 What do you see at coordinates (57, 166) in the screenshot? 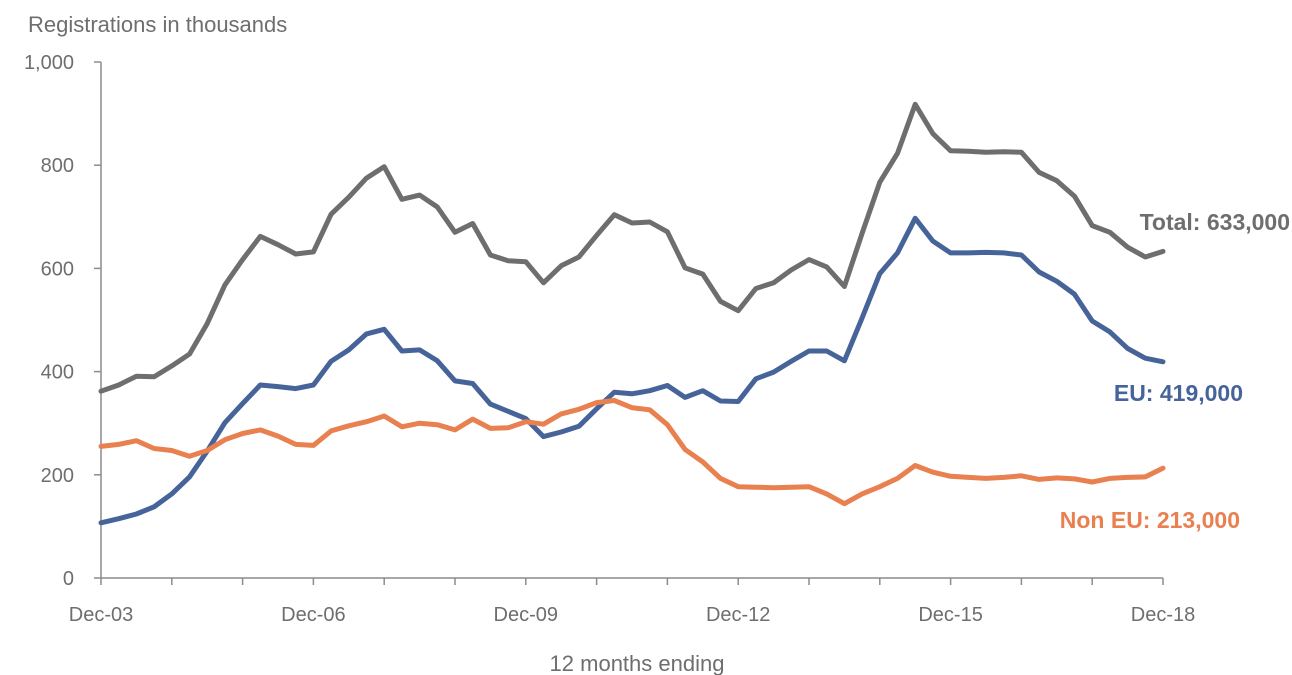
I see `y-tick-label: 800` at bounding box center [57, 166].